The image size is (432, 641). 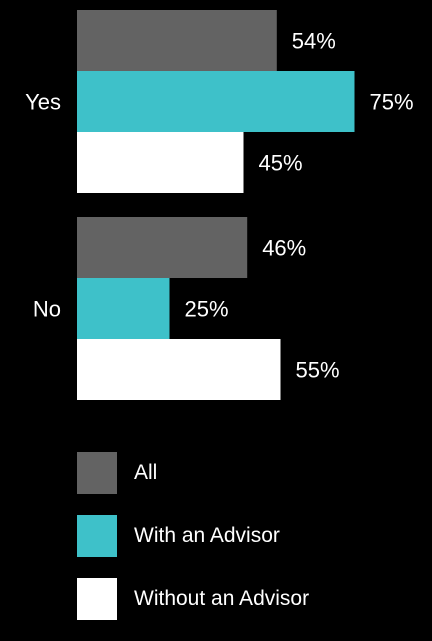 I want to click on data-label-no-all: 46%, so click(x=284, y=248).